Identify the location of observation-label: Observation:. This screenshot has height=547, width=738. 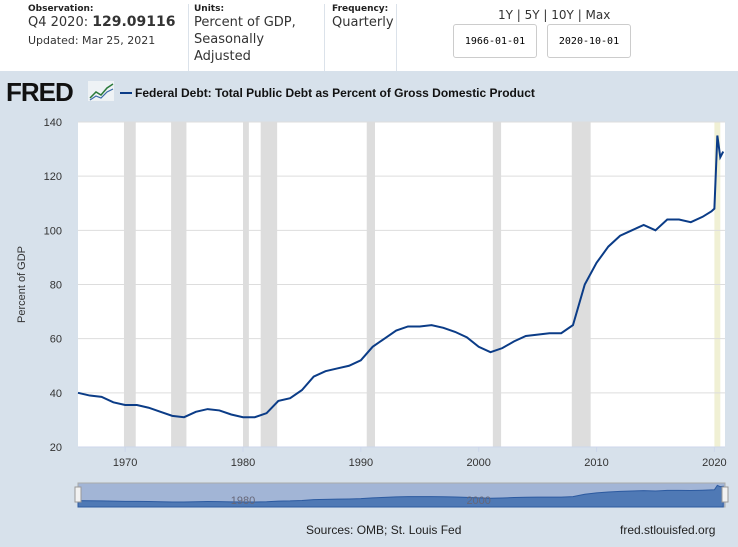
(61, 9).